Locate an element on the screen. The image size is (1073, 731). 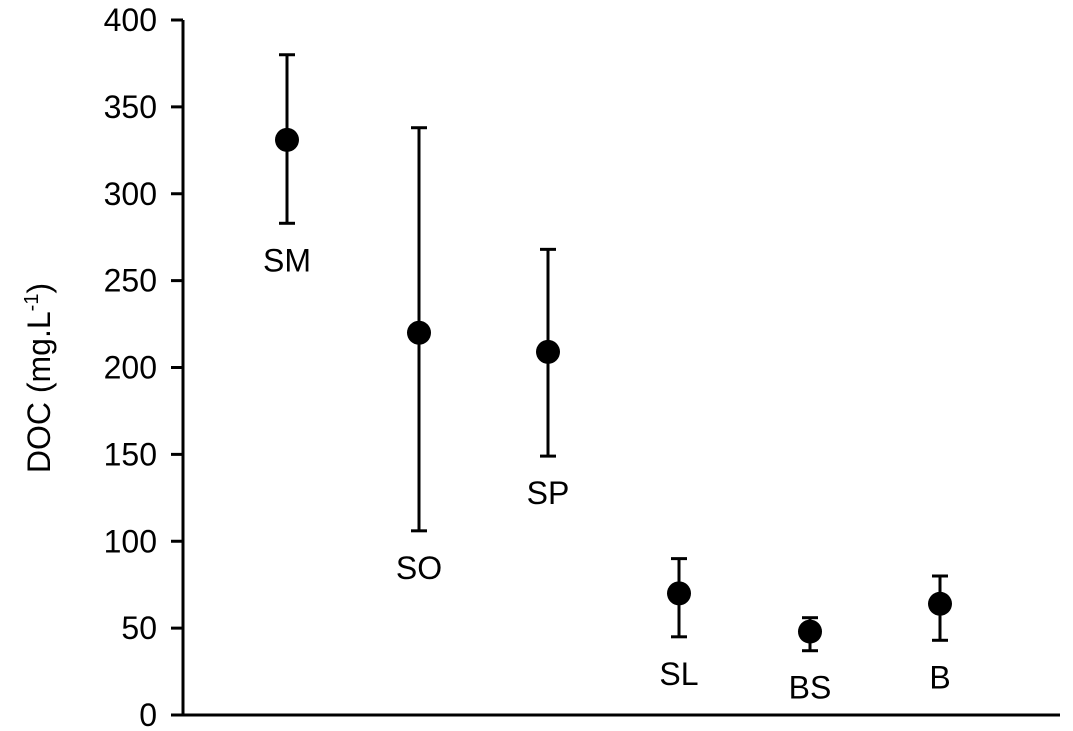
y-tick-label: 0 is located at coordinates (148, 714).